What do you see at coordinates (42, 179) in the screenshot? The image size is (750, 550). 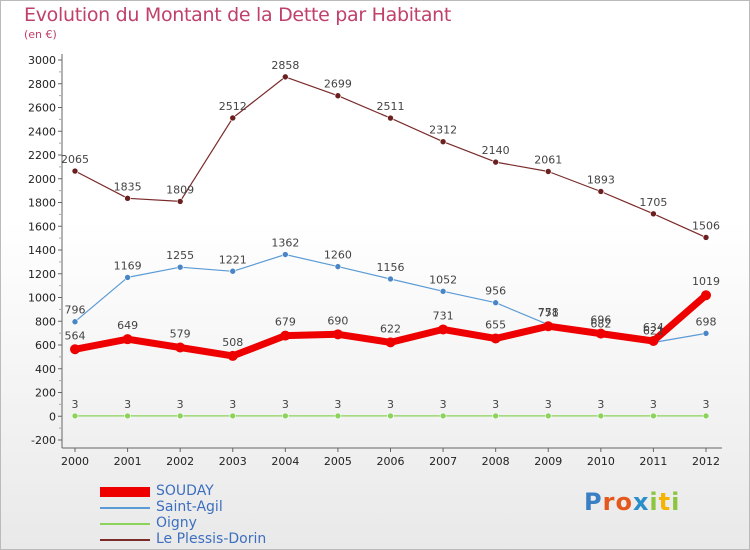 I see `y-tick-label: 2000` at bounding box center [42, 179].